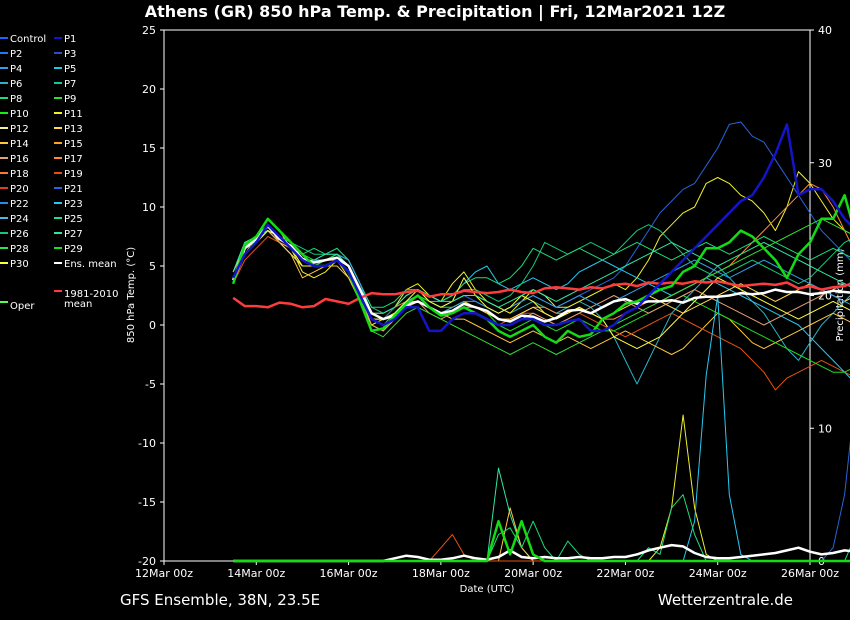  I want to click on legend-label: P8, so click(16, 99).